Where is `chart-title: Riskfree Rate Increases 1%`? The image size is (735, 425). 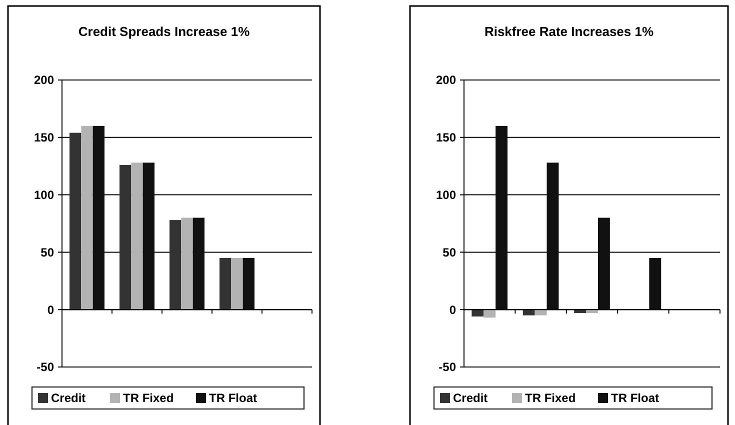
chart-title: Riskfree Rate Increases 1% is located at coordinates (569, 31).